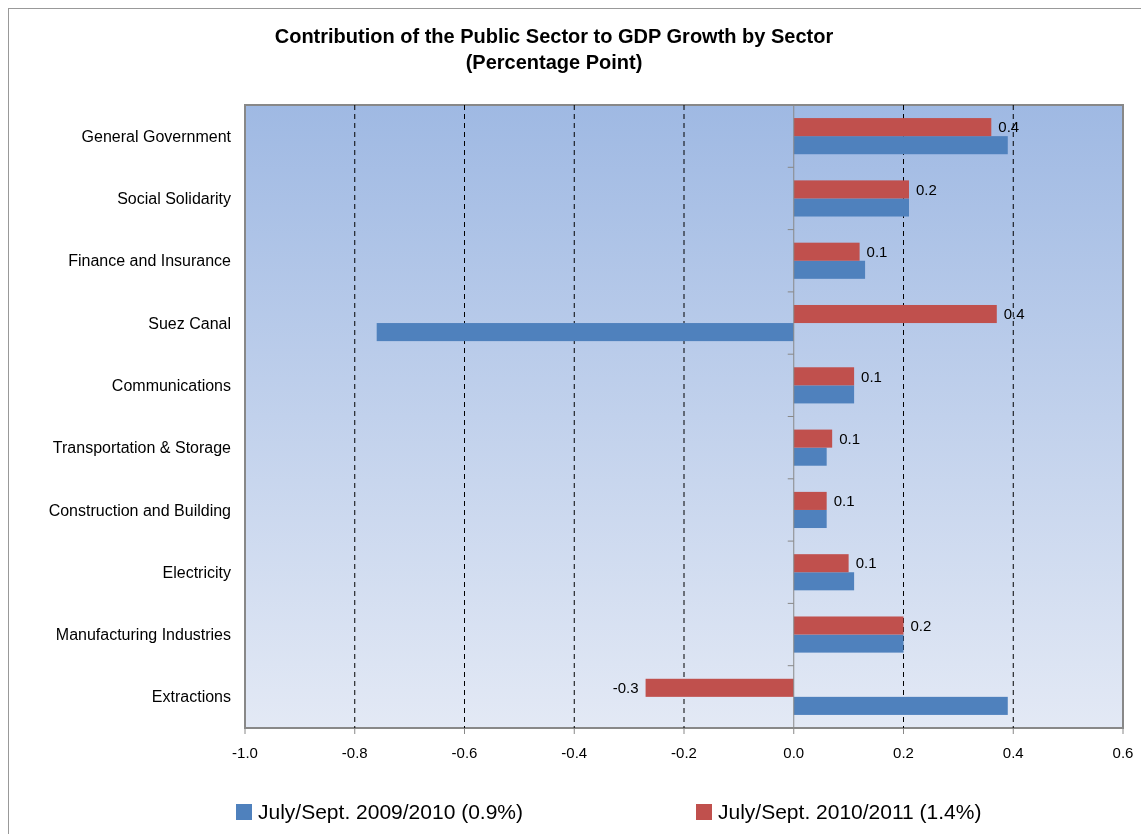  Describe the element at coordinates (354, 752) in the screenshot. I see `x-tick-label: -0.8` at that location.